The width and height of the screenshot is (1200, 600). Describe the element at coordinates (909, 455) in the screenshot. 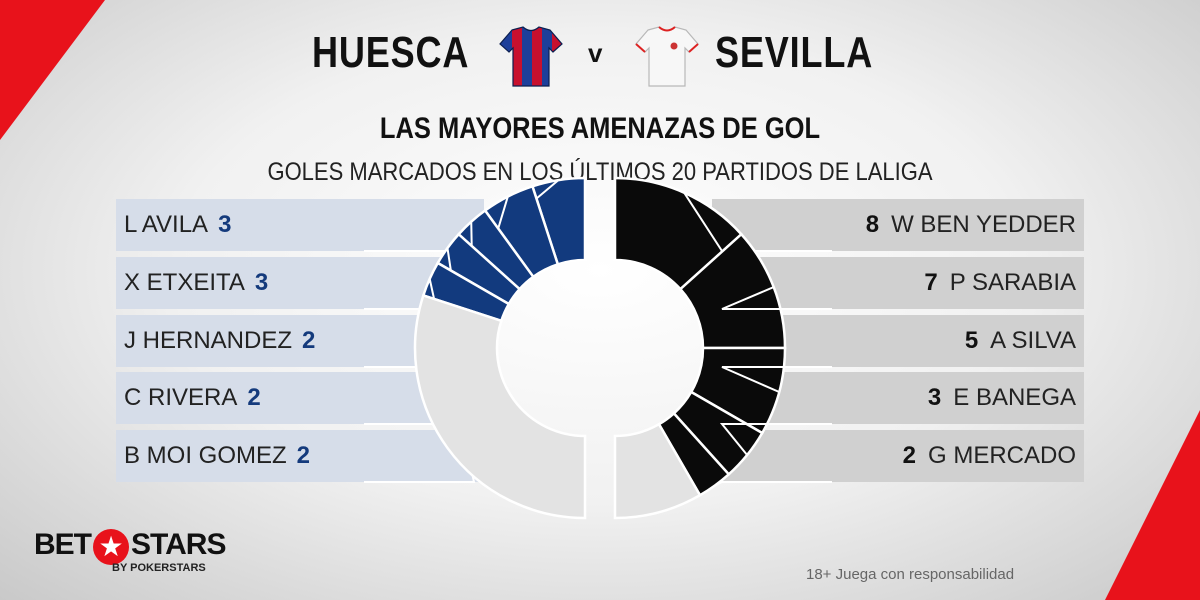

I see `away-player-goals: 2` at that location.